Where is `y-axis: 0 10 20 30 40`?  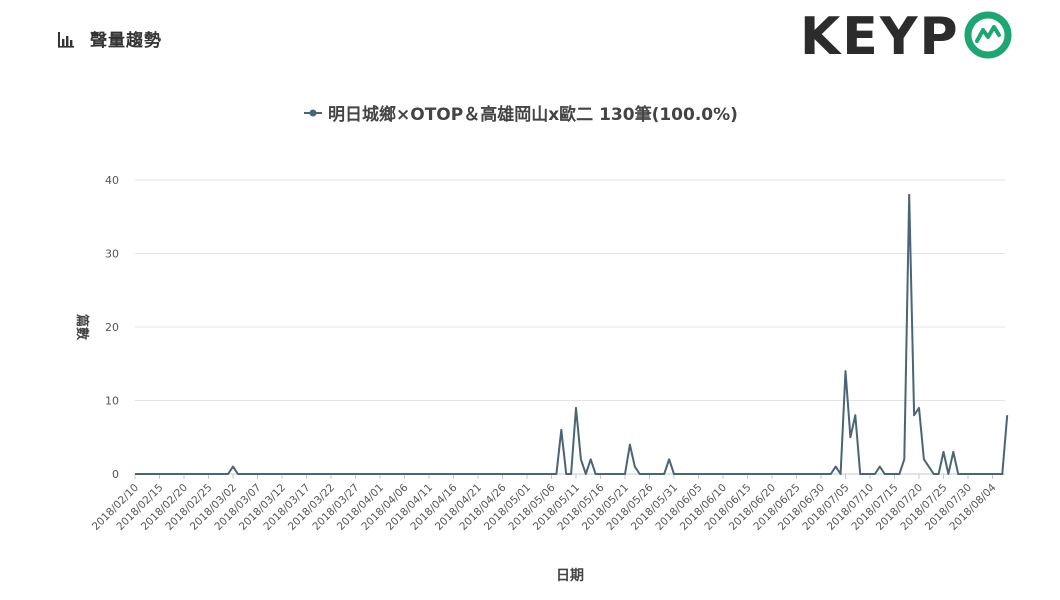 y-axis: 0 10 20 30 40 is located at coordinates (112, 327).